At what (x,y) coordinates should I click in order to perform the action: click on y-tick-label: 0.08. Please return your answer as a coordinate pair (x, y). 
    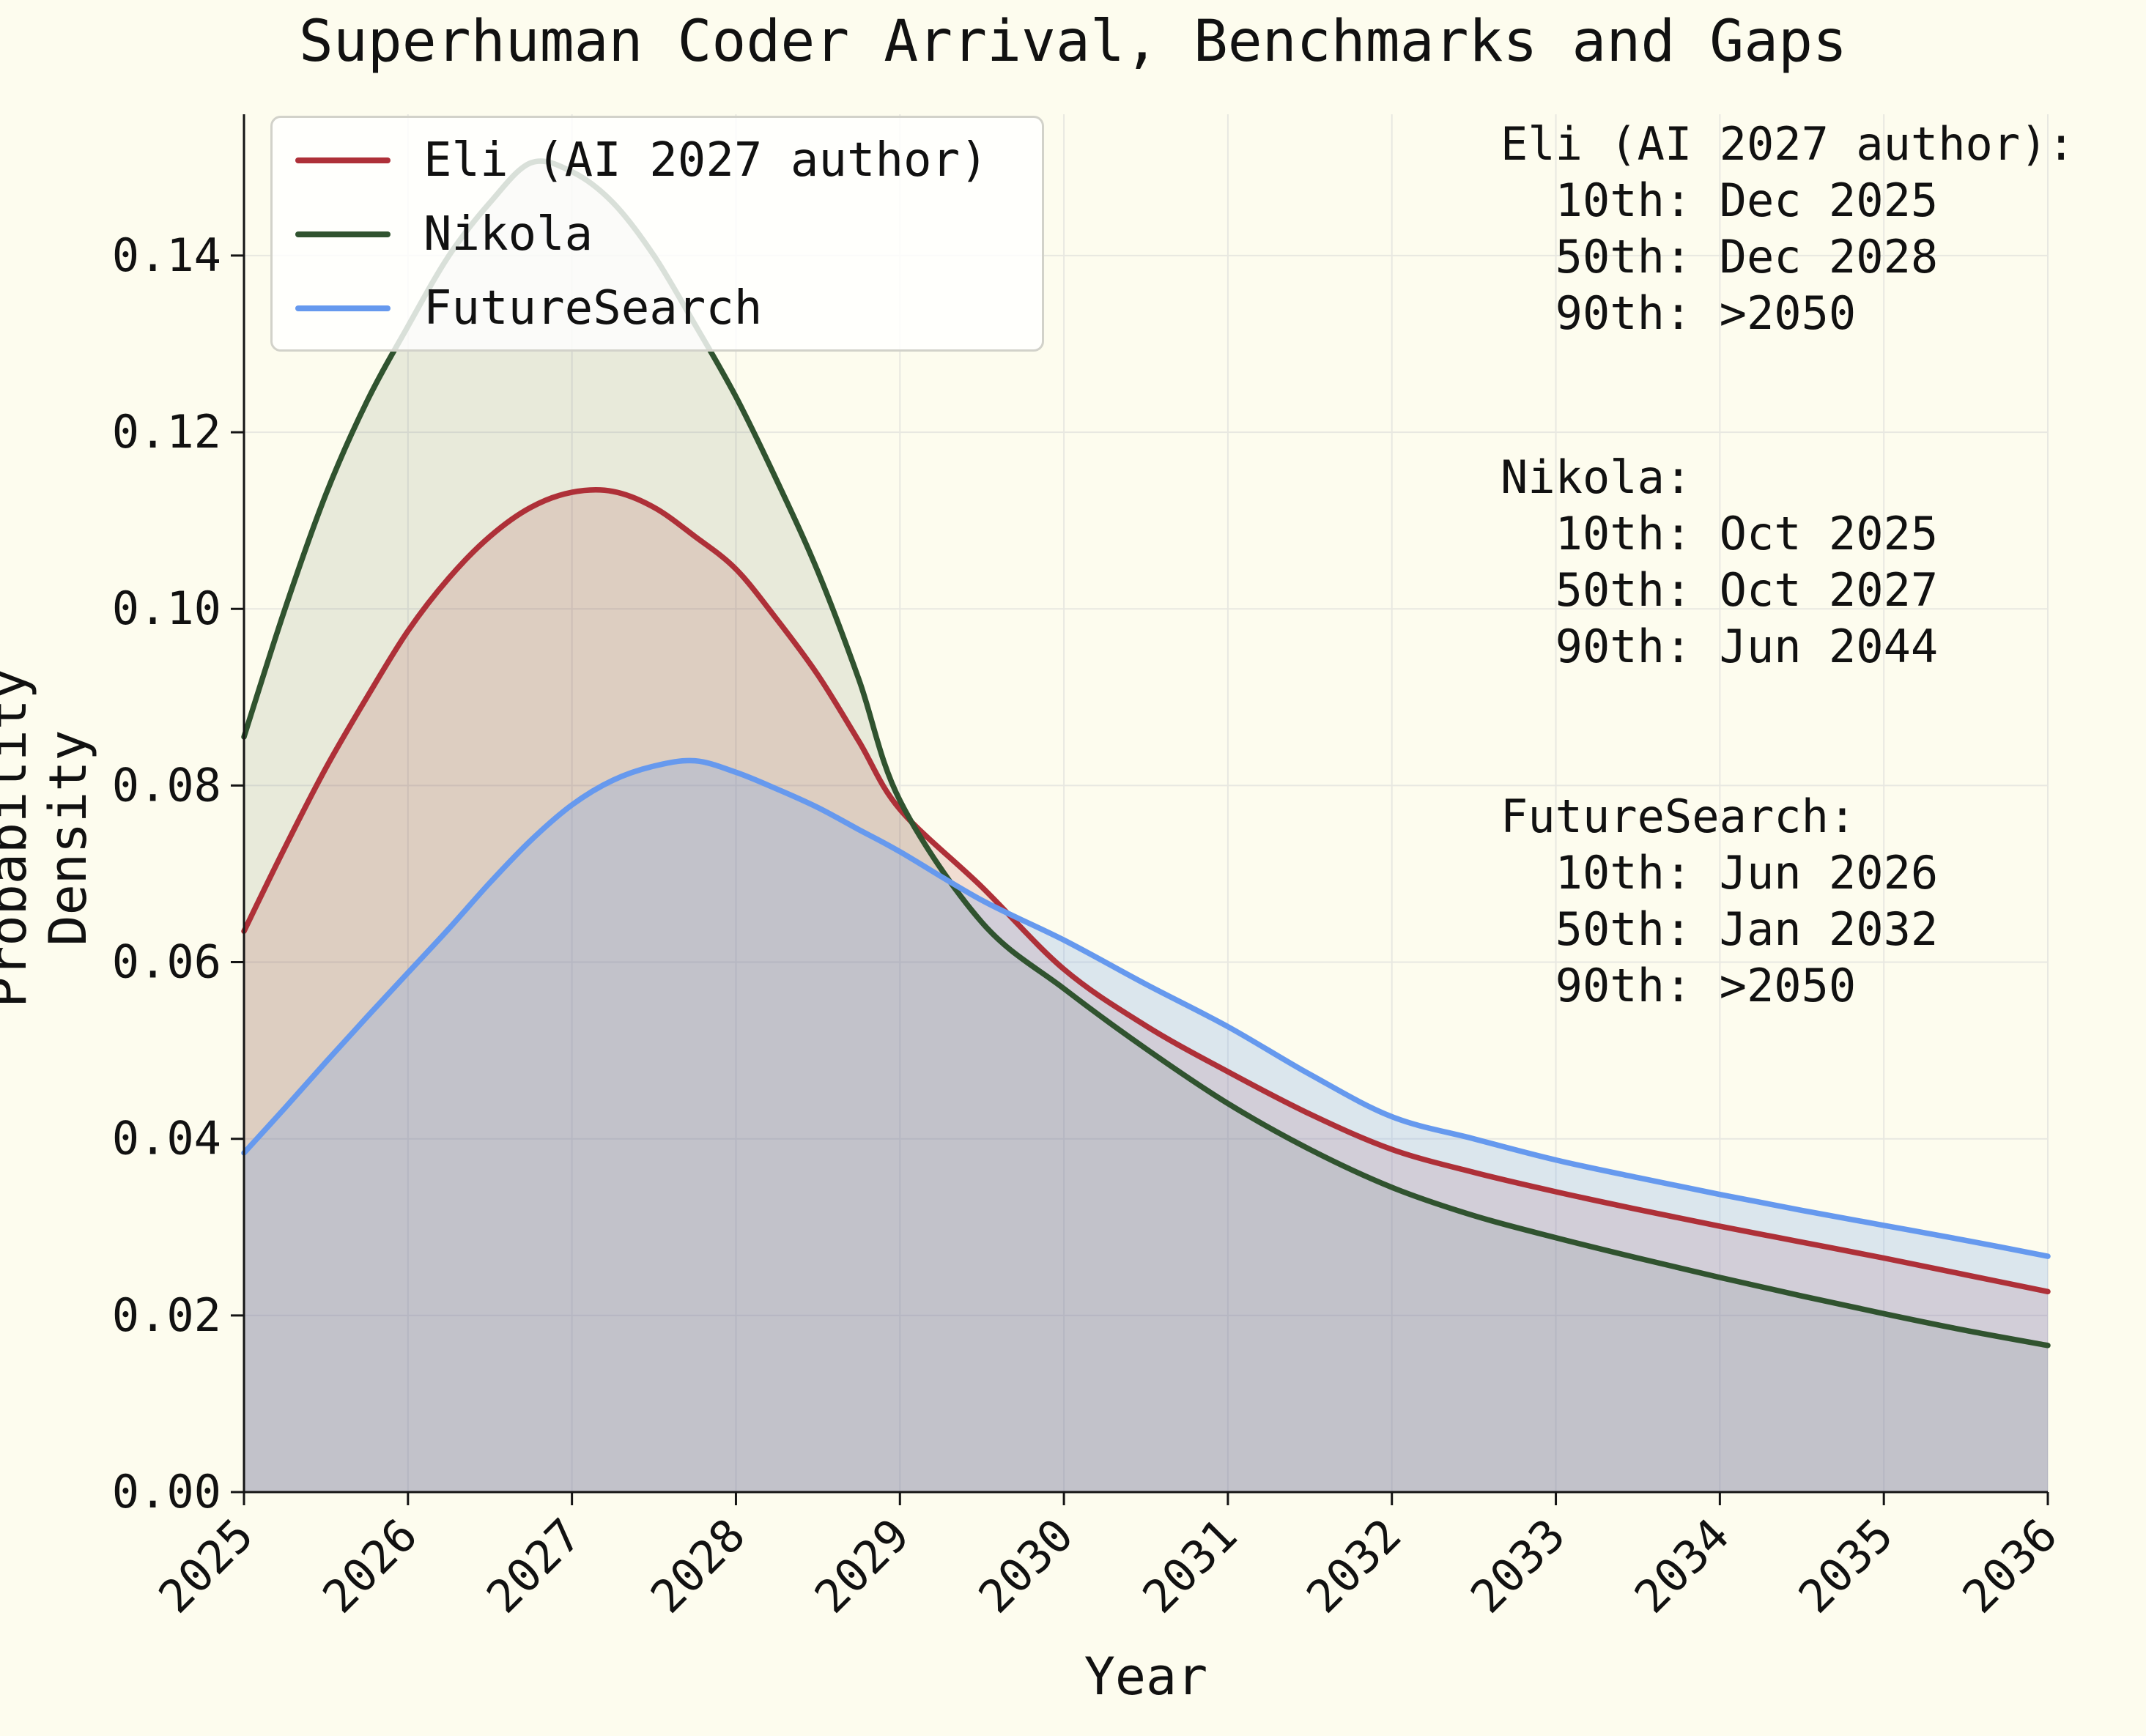
    Looking at the image, I should click on (166, 785).